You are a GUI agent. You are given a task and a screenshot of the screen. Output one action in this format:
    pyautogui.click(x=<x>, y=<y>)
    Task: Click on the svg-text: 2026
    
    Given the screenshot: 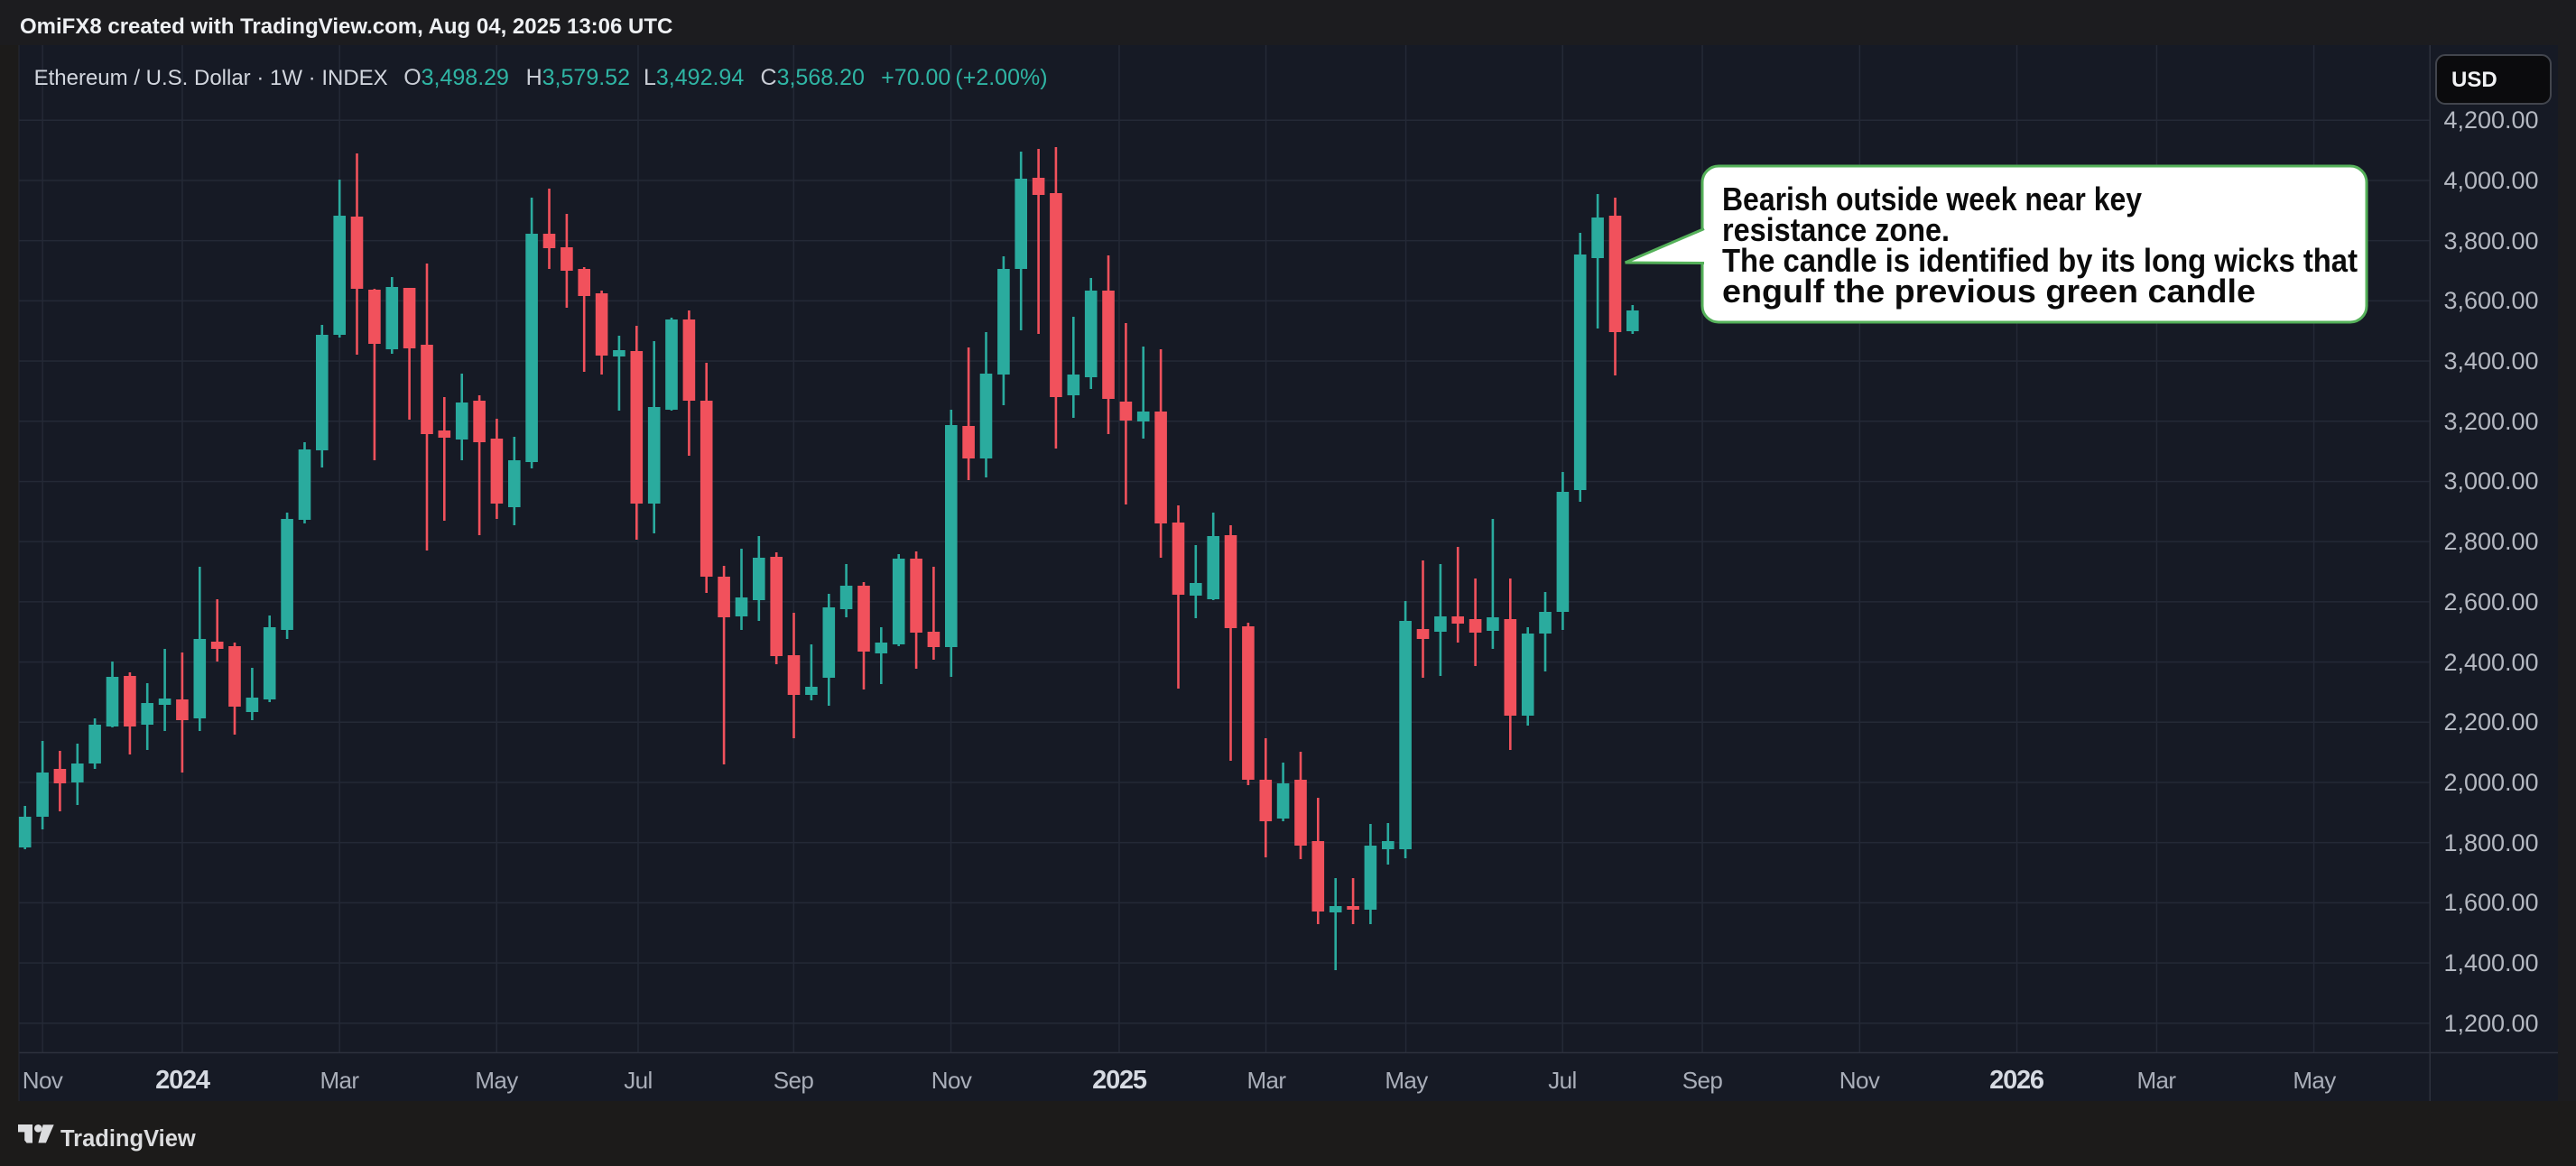 What is the action you would take?
    pyautogui.click(x=2017, y=1080)
    